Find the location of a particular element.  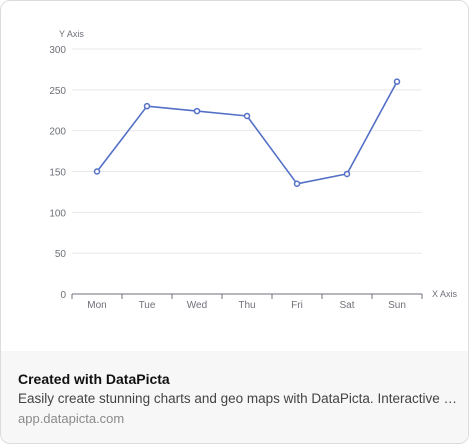

y-tick-label: 0 is located at coordinates (63, 295).